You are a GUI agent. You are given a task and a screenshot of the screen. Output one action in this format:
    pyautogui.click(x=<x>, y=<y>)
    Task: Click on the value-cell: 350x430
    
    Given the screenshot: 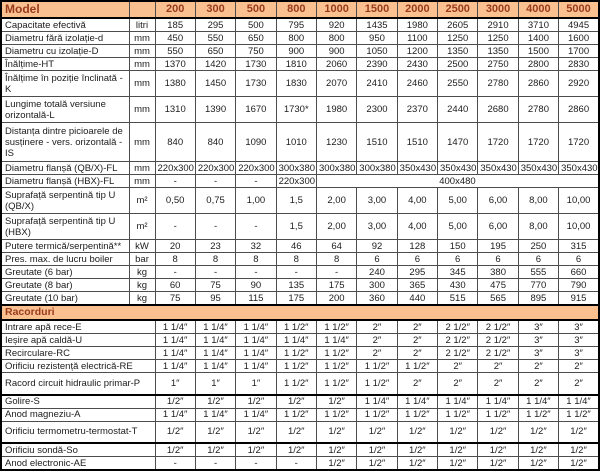 What is the action you would take?
    pyautogui.click(x=417, y=168)
    